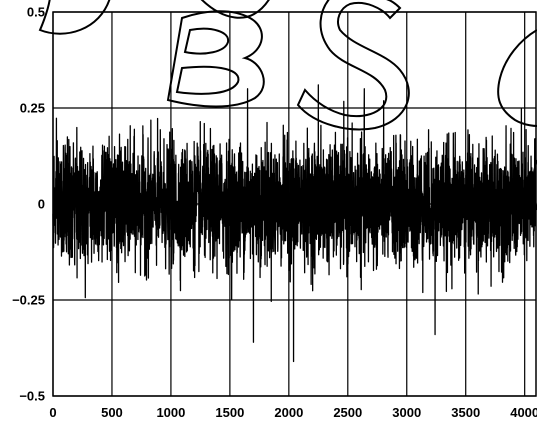 Image resolution: width=537 pixels, height=425 pixels. I want to click on y-tick-label: −0.5, so click(32, 396).